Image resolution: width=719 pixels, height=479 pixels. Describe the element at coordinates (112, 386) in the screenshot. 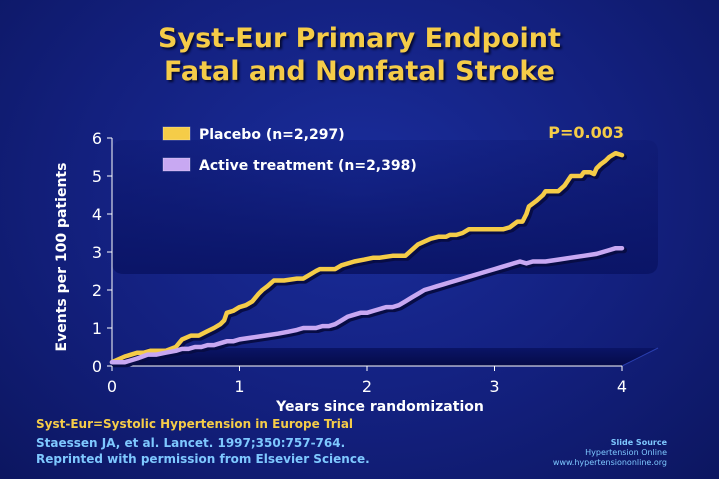

I see `x-tick-label: 0` at that location.